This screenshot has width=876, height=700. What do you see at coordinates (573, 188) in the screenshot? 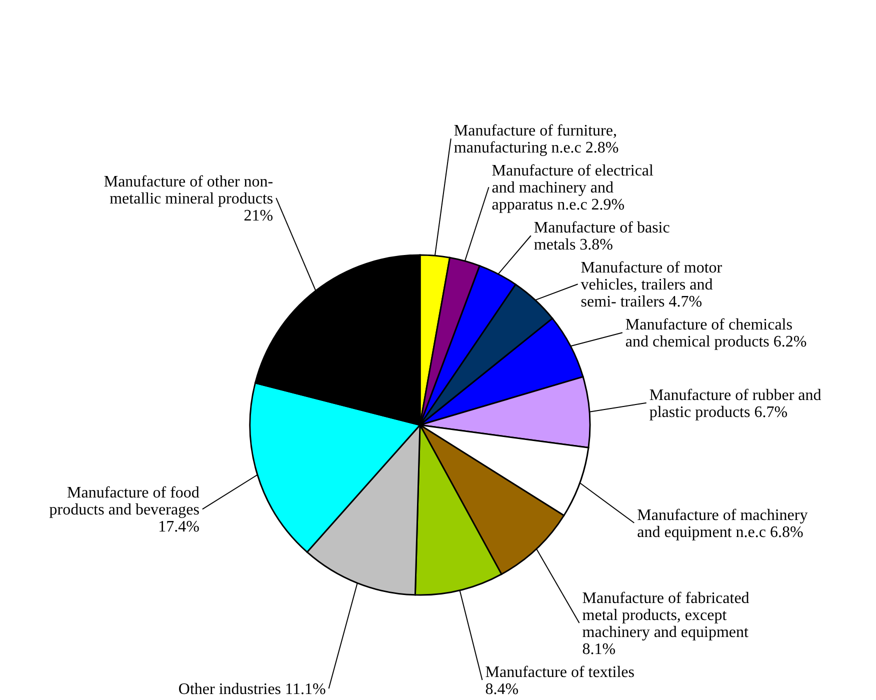
I see `slice-label: Manufacture of electrical and machinery and apparatus n.e.c 2.9%` at bounding box center [573, 188].